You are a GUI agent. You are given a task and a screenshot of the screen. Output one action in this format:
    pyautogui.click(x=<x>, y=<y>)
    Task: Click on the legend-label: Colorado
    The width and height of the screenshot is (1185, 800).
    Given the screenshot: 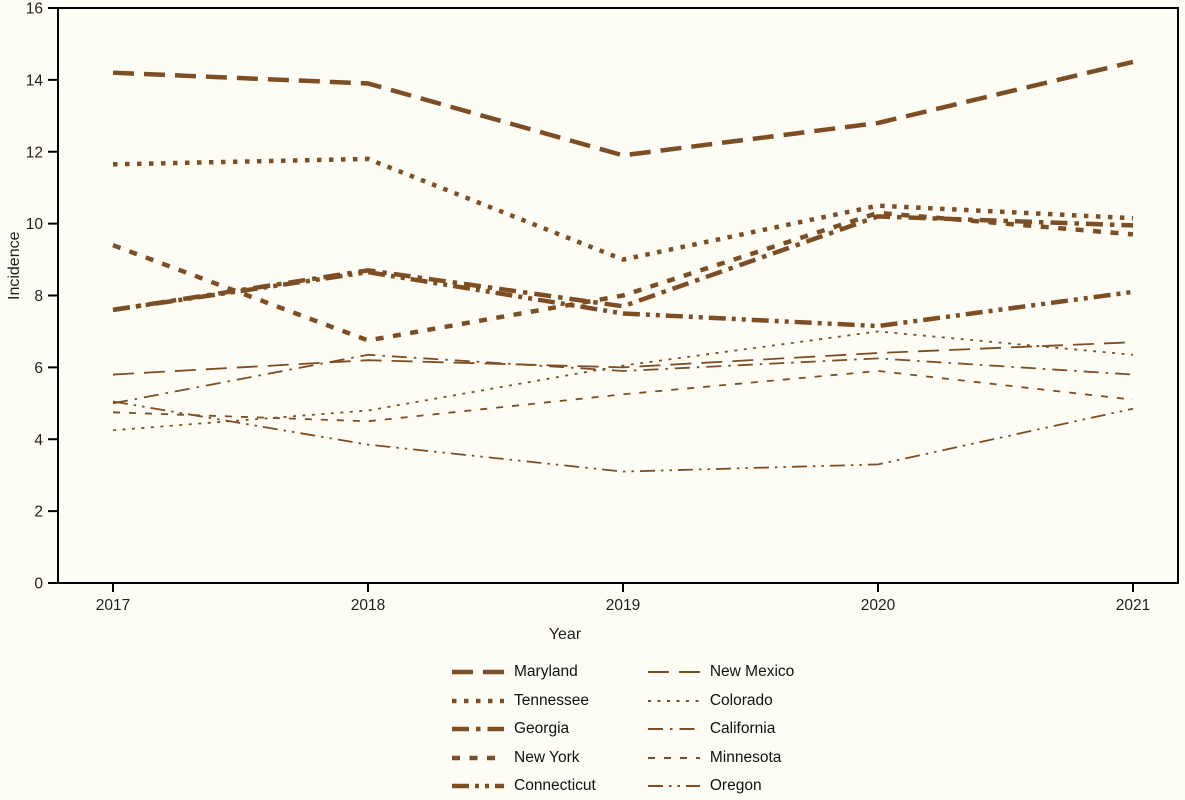 What is the action you would take?
    pyautogui.click(x=741, y=700)
    